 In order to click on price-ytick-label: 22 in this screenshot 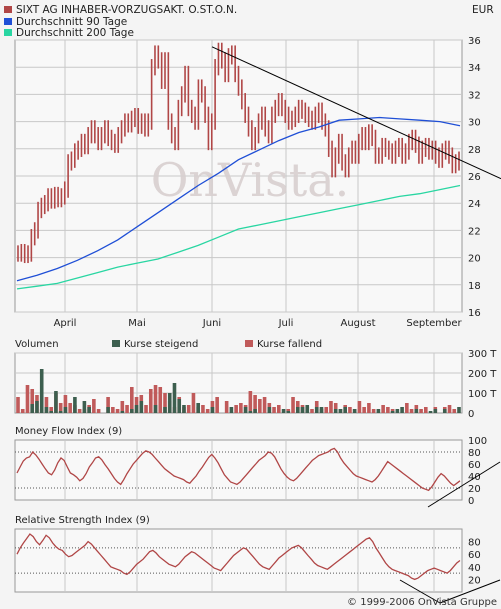, I will do `click(474, 231)`.